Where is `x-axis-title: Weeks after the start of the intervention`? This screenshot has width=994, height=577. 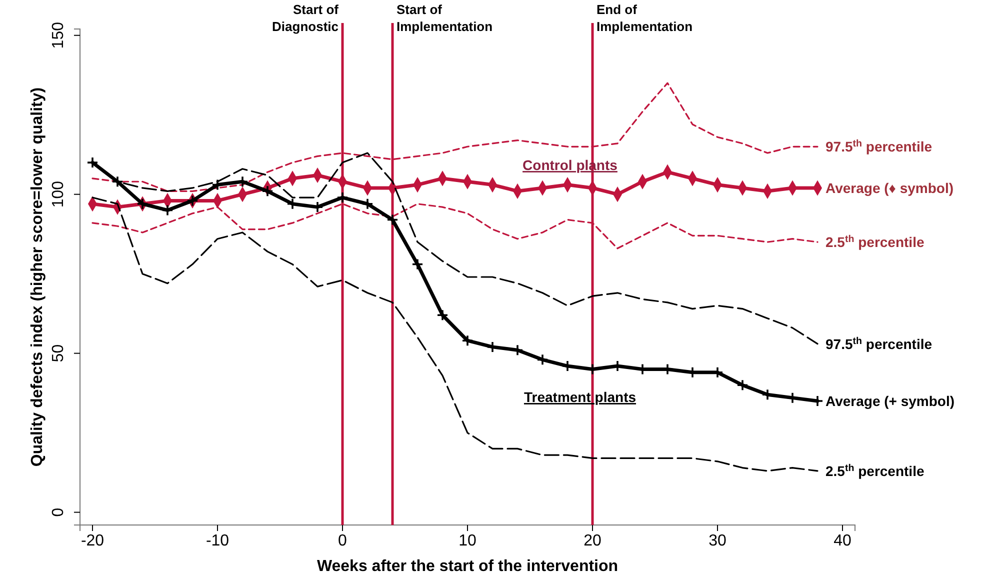
x-axis-title: Weeks after the start of the intervention is located at coordinates (467, 566).